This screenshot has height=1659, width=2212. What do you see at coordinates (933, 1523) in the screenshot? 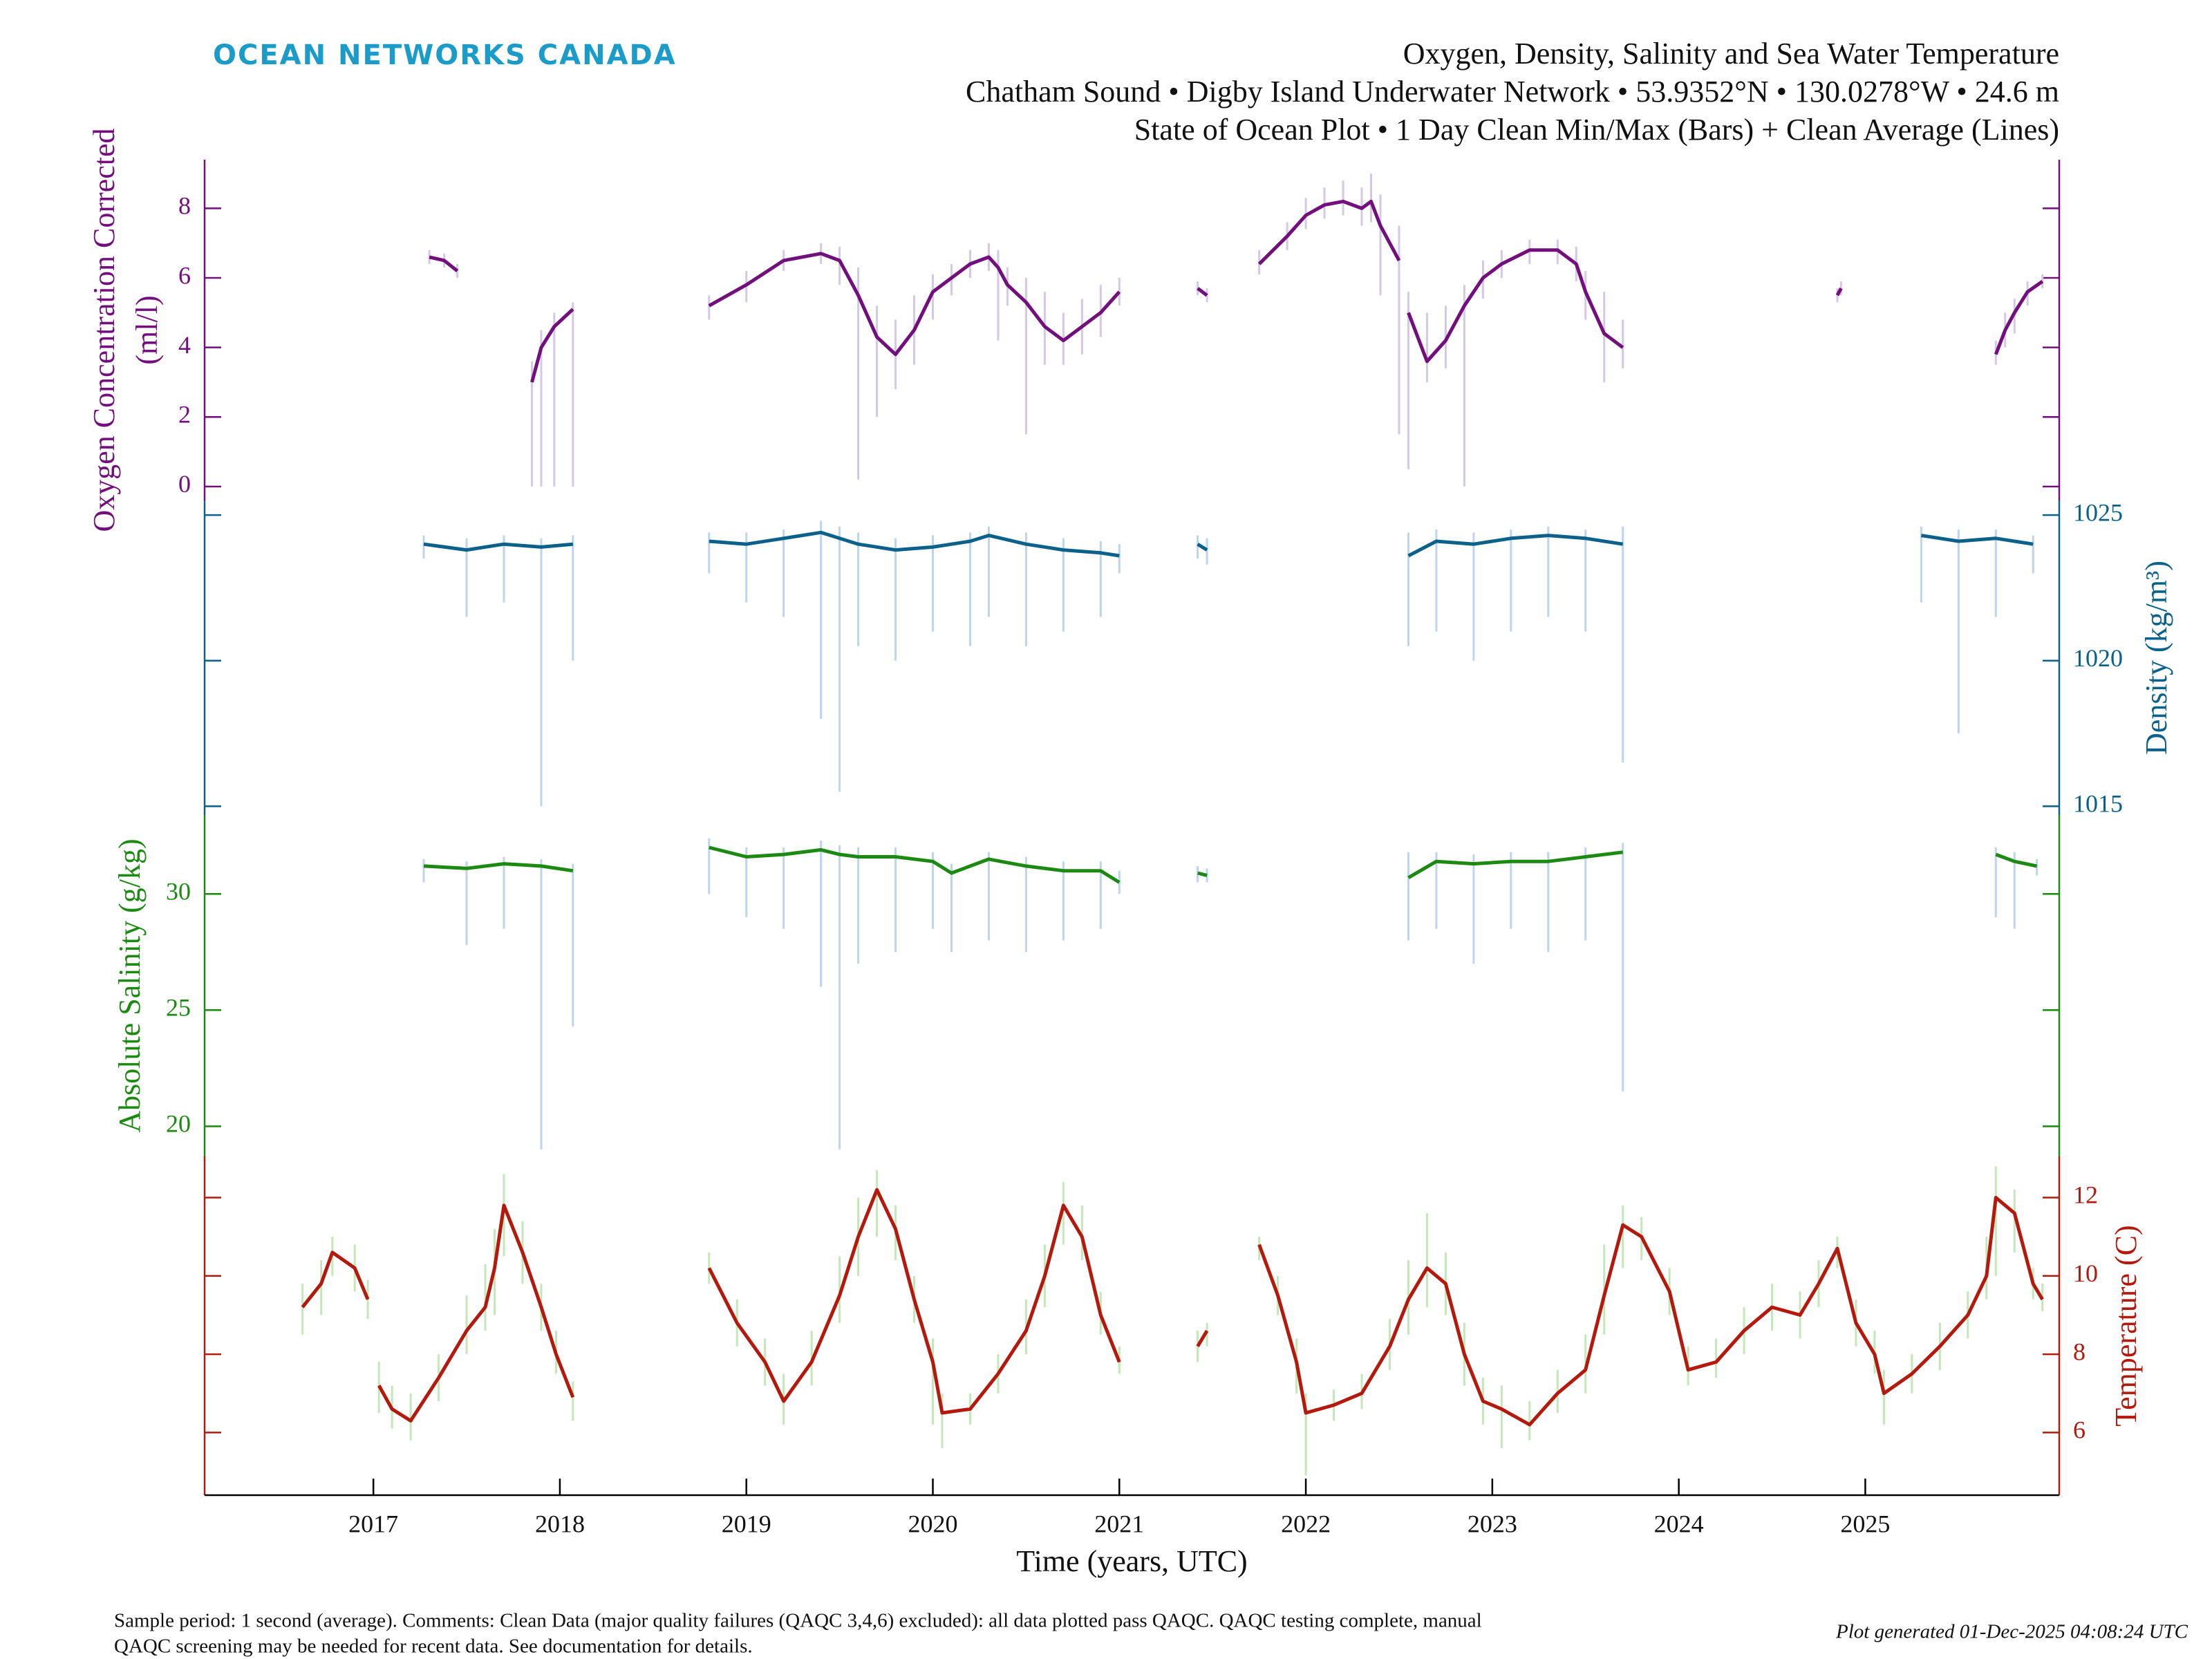
I see `x-tick-label: 2020` at bounding box center [933, 1523].